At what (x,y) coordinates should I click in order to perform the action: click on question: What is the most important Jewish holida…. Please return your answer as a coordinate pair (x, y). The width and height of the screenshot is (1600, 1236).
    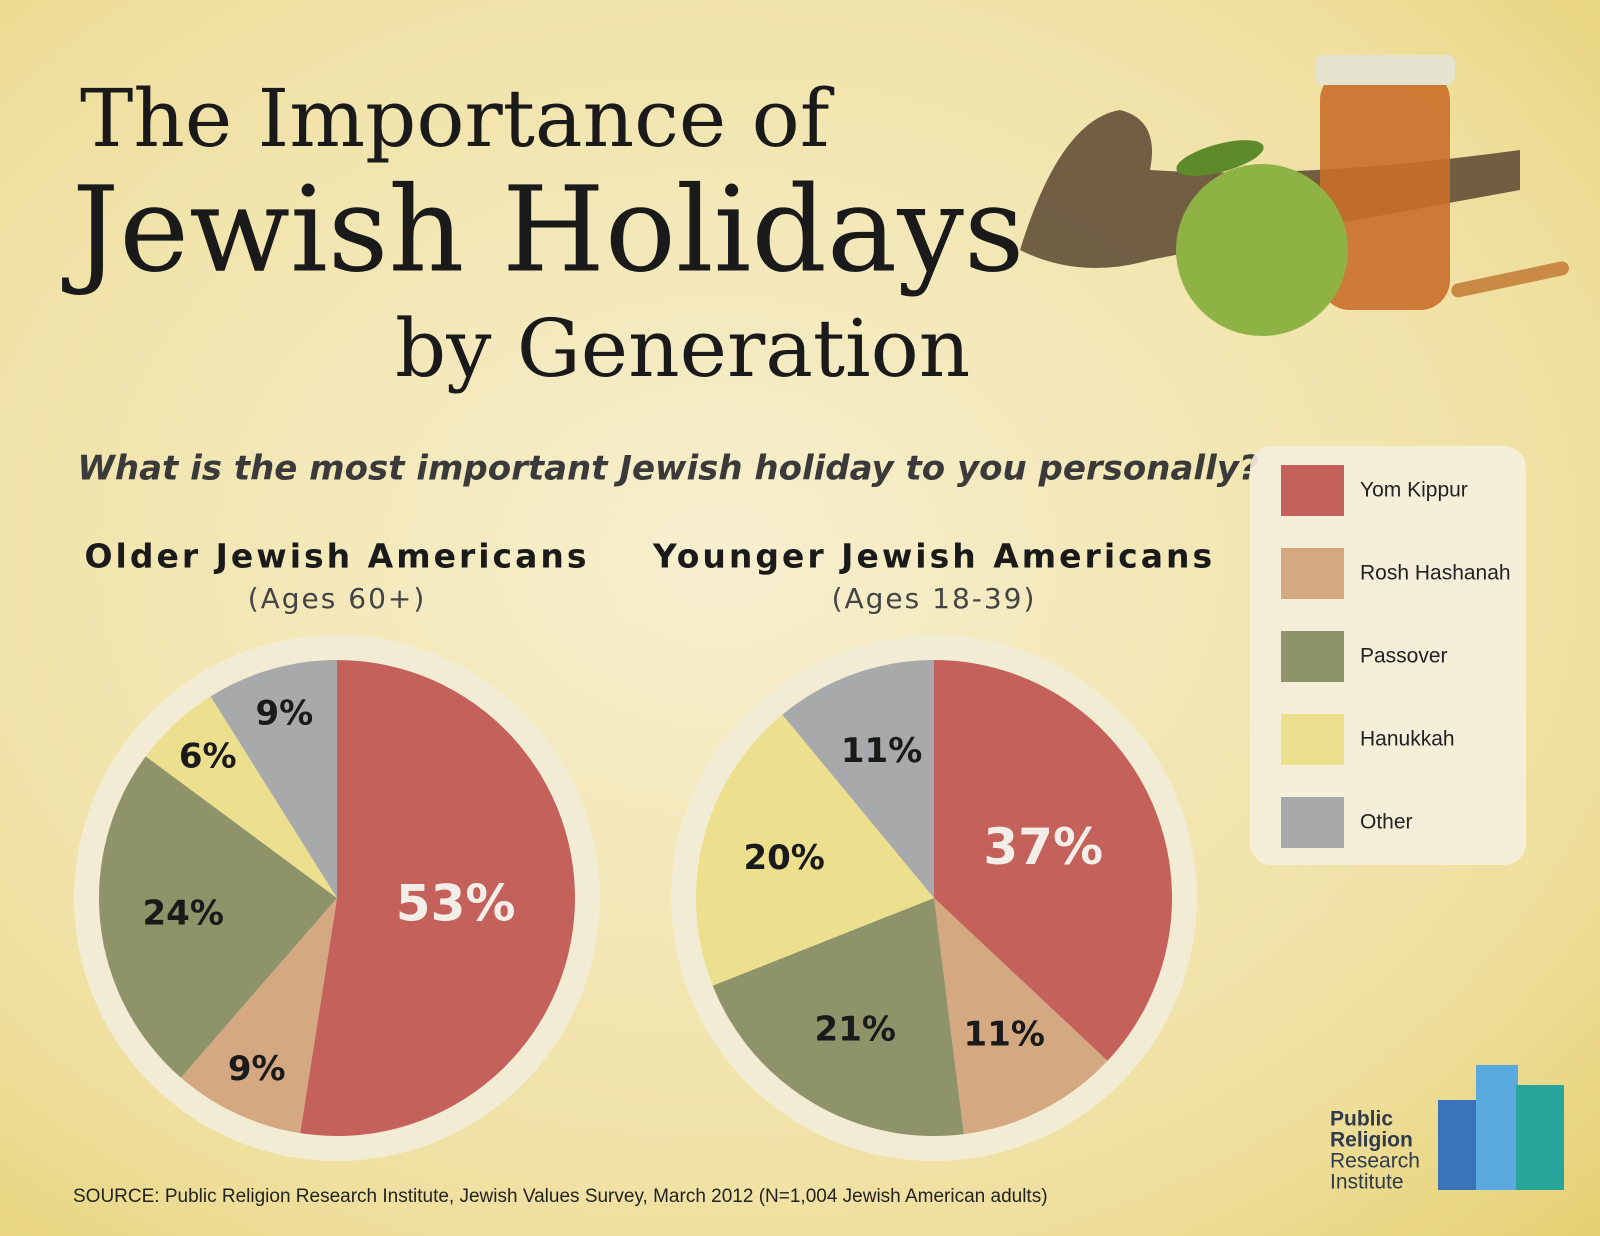
    Looking at the image, I should click on (667, 469).